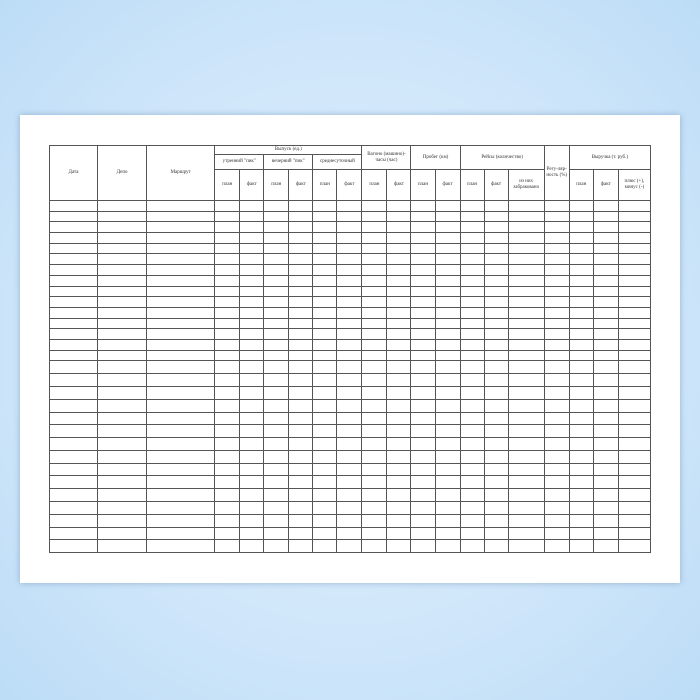  I want to click on header-regularity: Регу-ляр-ность (%), so click(556, 173).